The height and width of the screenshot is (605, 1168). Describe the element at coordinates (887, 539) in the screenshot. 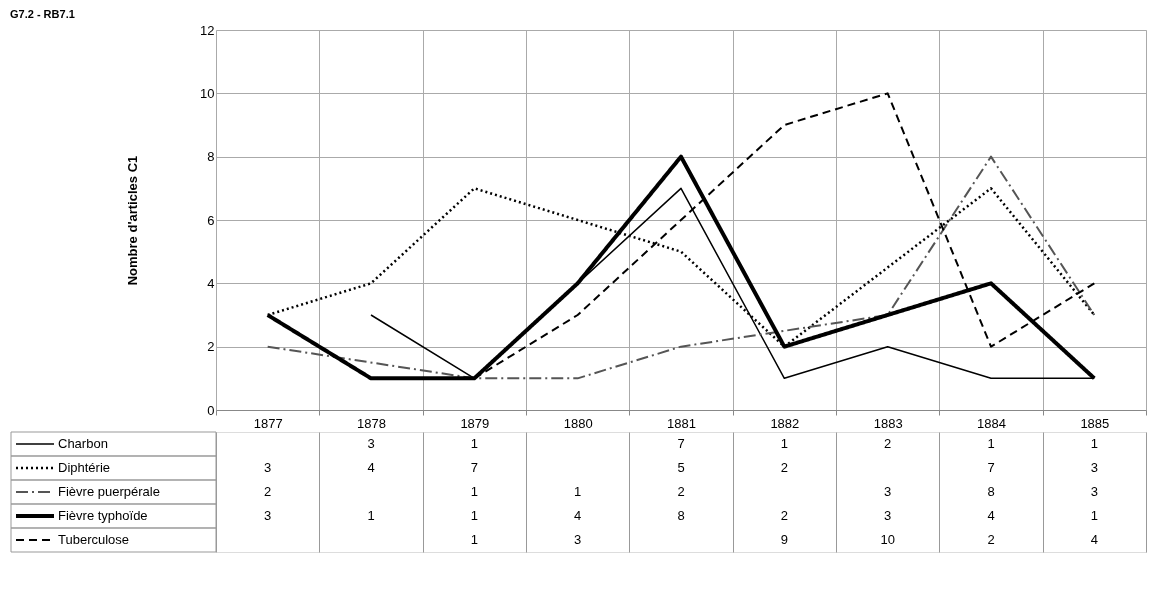

I see `data-label: 10` at that location.